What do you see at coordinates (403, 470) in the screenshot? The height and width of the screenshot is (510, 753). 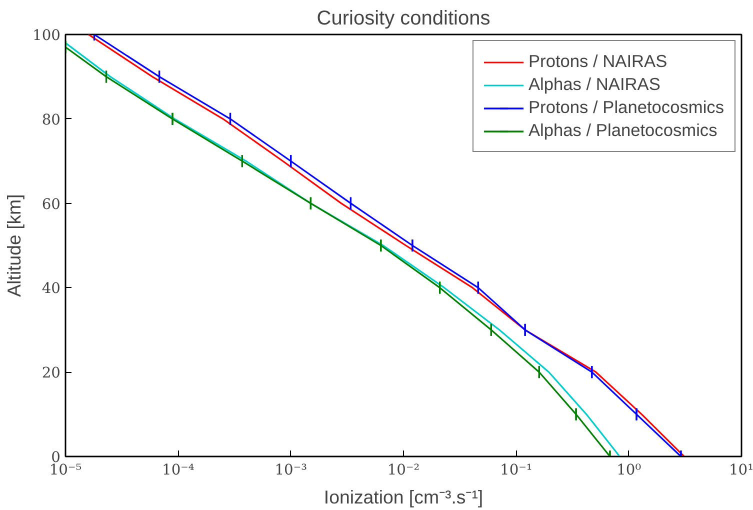 I see `x-tick-label: 10⁻²` at bounding box center [403, 470].